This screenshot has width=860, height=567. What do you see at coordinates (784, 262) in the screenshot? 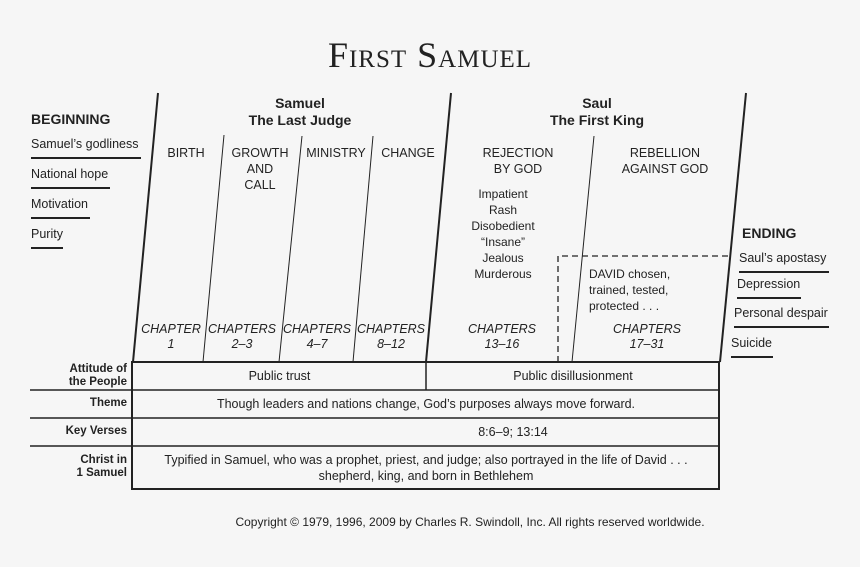
I see `ending-item: Saul’s apostasy` at bounding box center [784, 262].